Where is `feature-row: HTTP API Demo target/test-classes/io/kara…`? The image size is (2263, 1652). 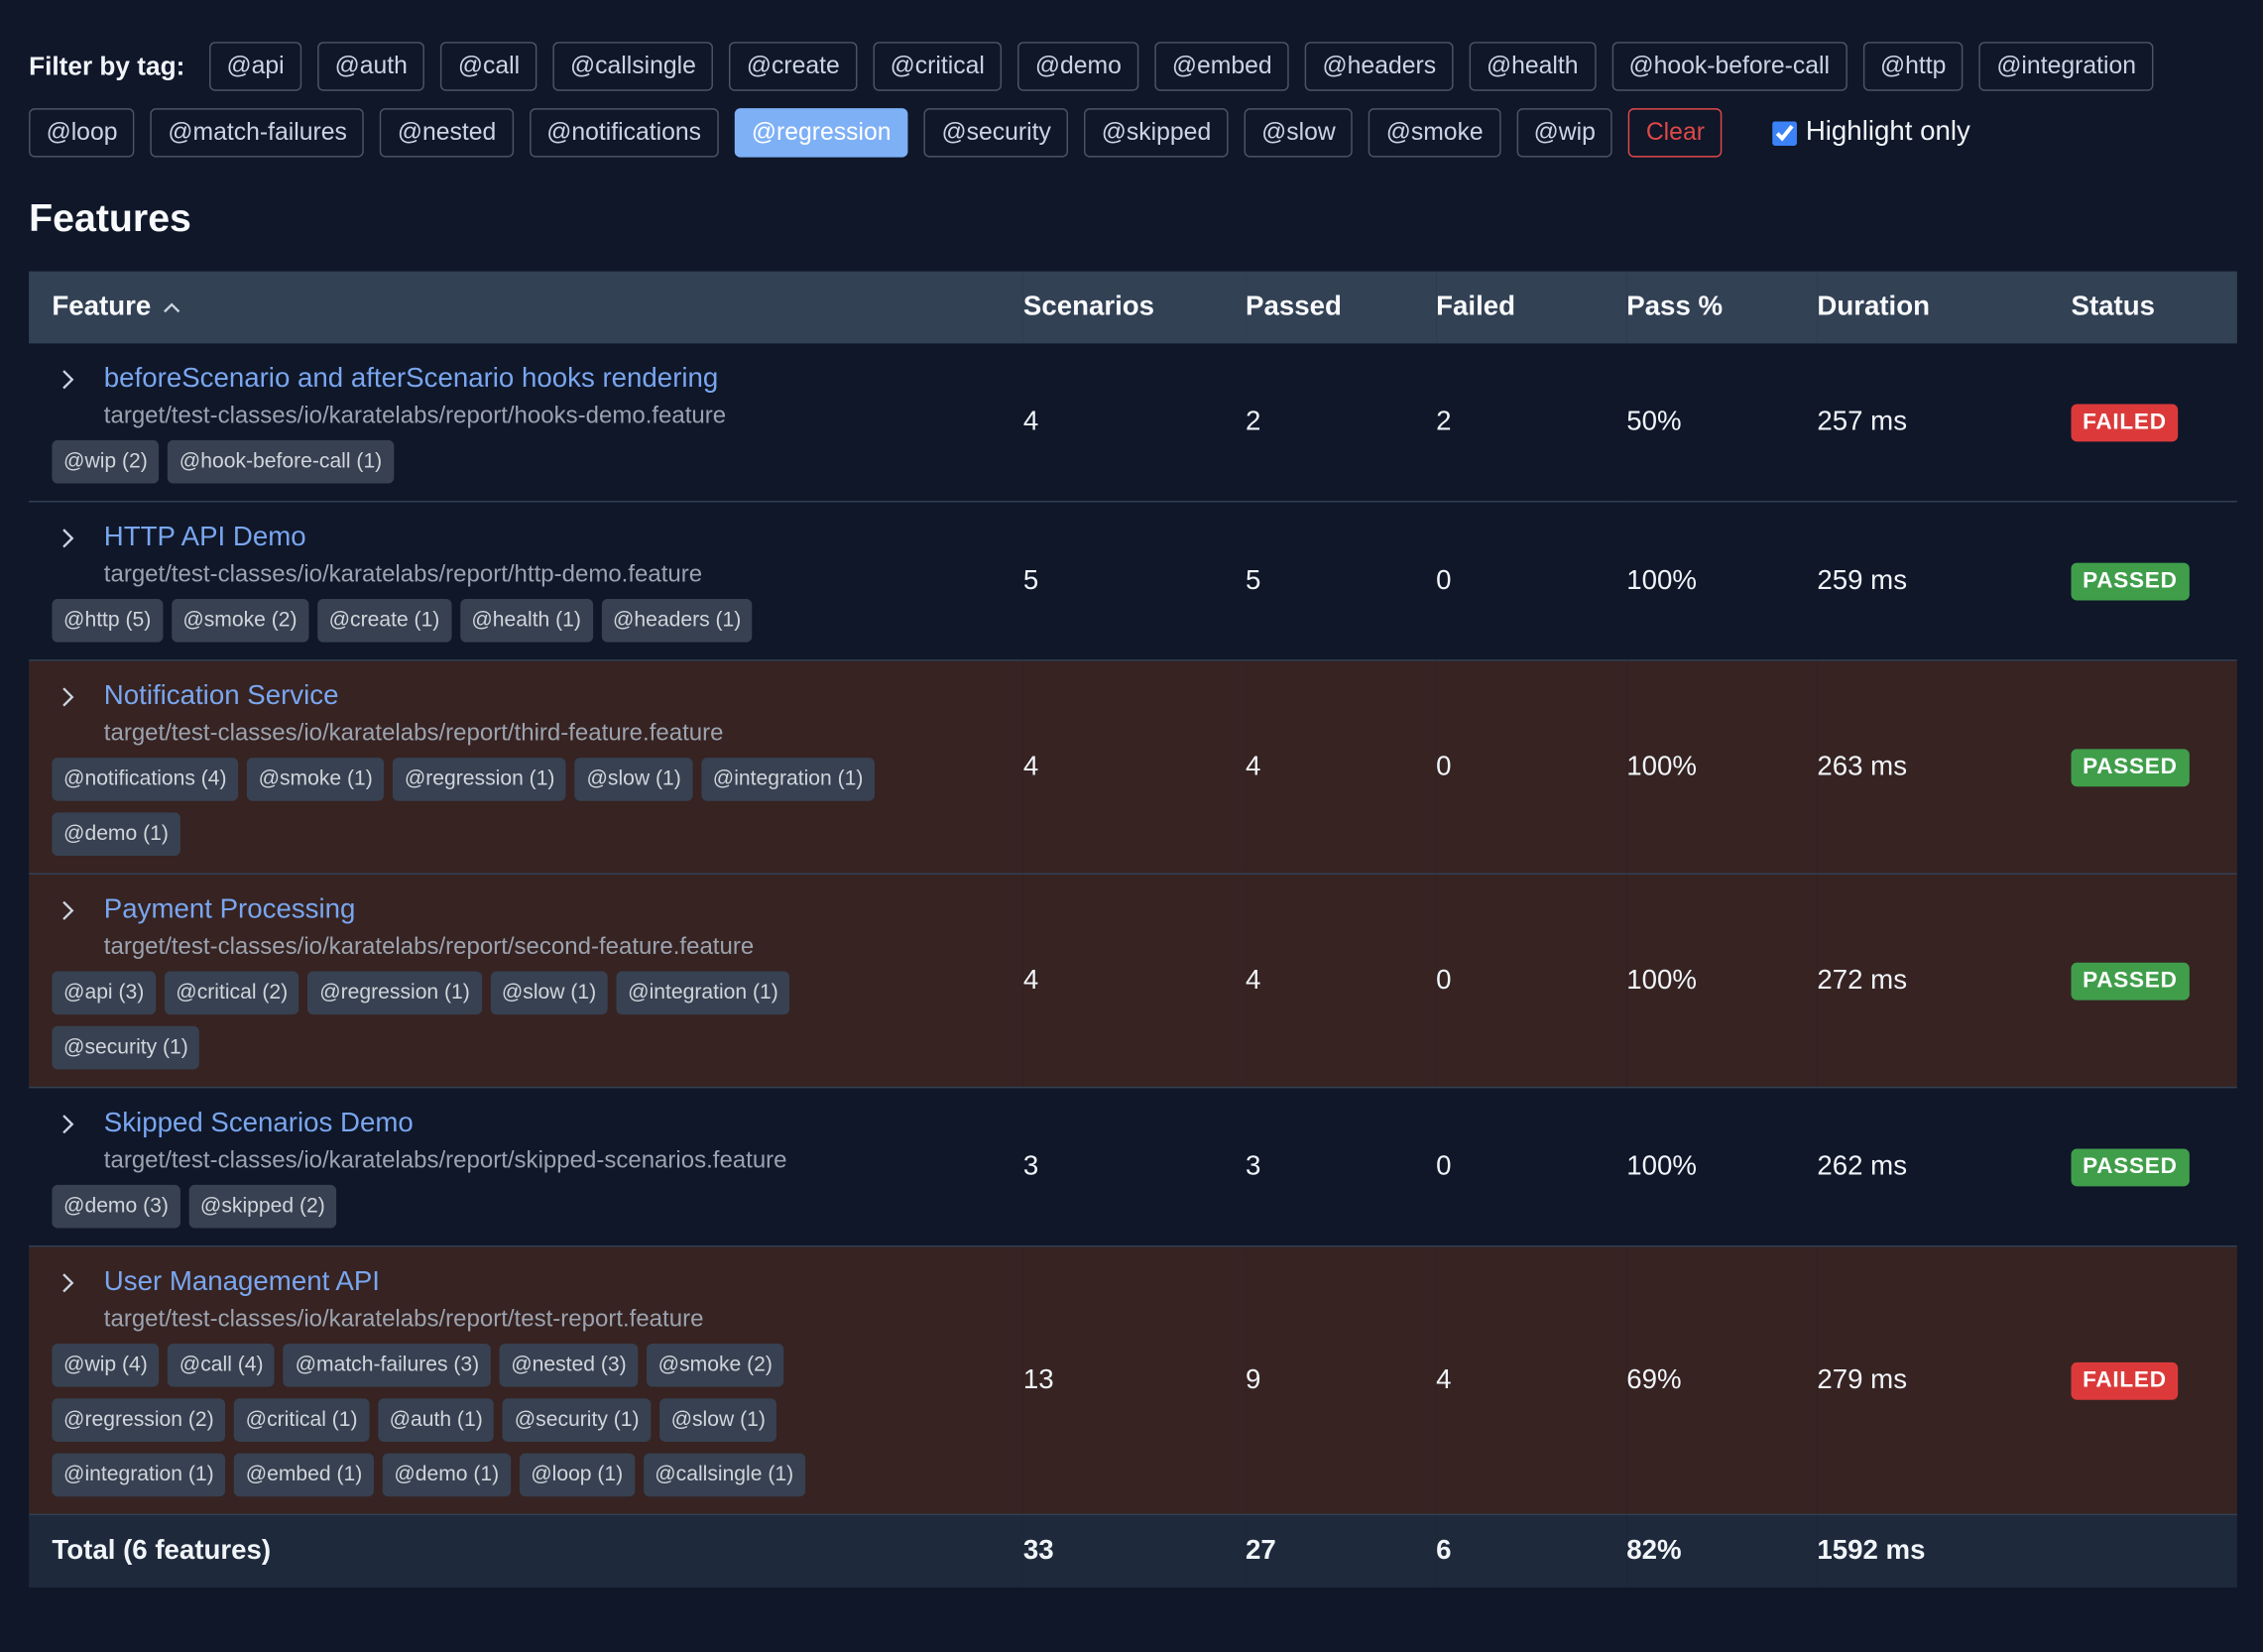
feature-row: HTTP API Demo target/test-classes/io/kara… is located at coordinates (1133, 581).